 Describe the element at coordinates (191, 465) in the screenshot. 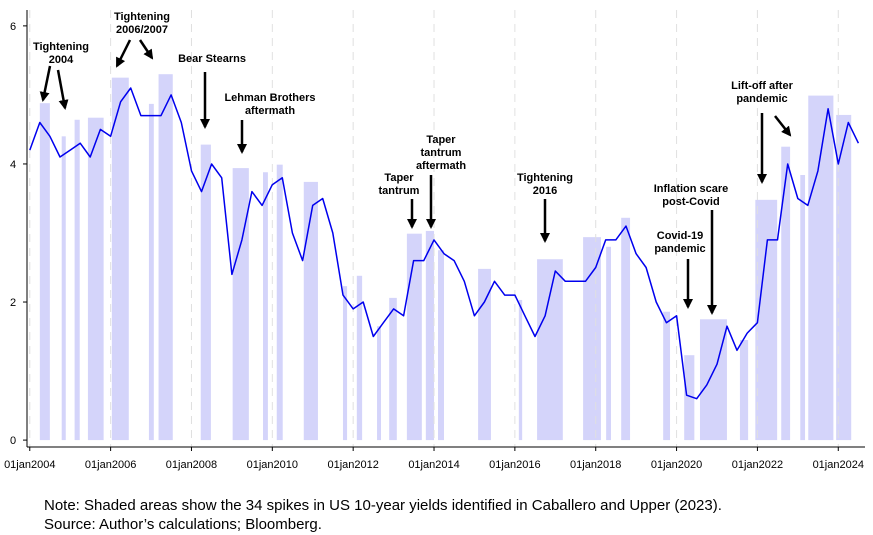

I see `x-tick-label: 01jan2008` at that location.